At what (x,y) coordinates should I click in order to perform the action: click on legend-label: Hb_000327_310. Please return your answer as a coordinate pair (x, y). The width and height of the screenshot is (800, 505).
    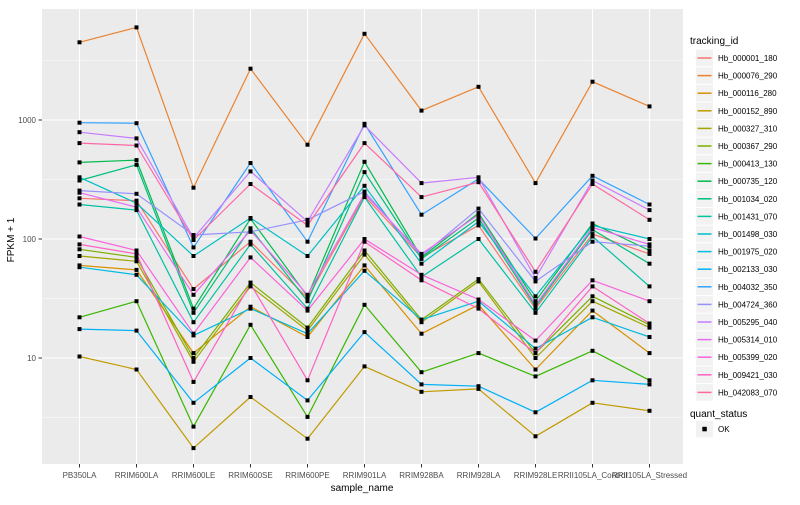
    Looking at the image, I should click on (748, 128).